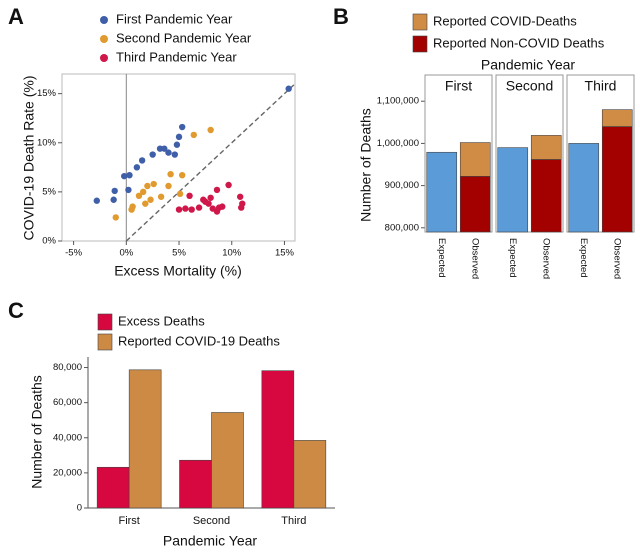 The width and height of the screenshot is (640, 552). I want to click on legend-label: Reported Non-COVID Deaths, so click(519, 42).